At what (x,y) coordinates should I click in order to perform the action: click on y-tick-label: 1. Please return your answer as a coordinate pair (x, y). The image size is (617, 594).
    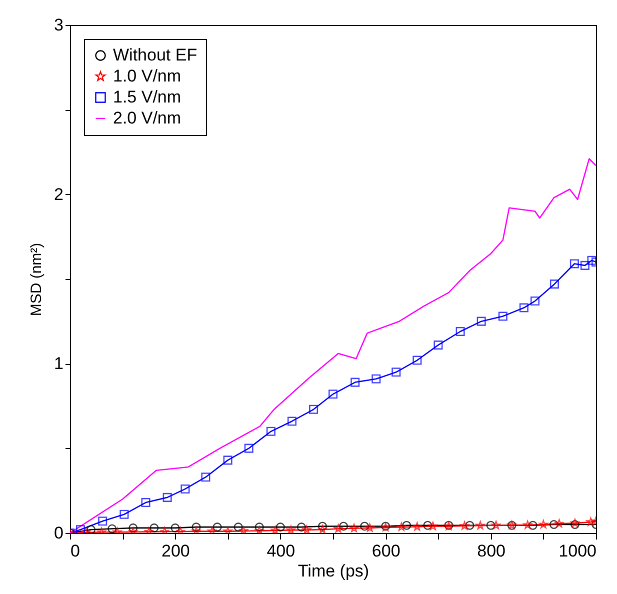
    Looking at the image, I should click on (59, 364).